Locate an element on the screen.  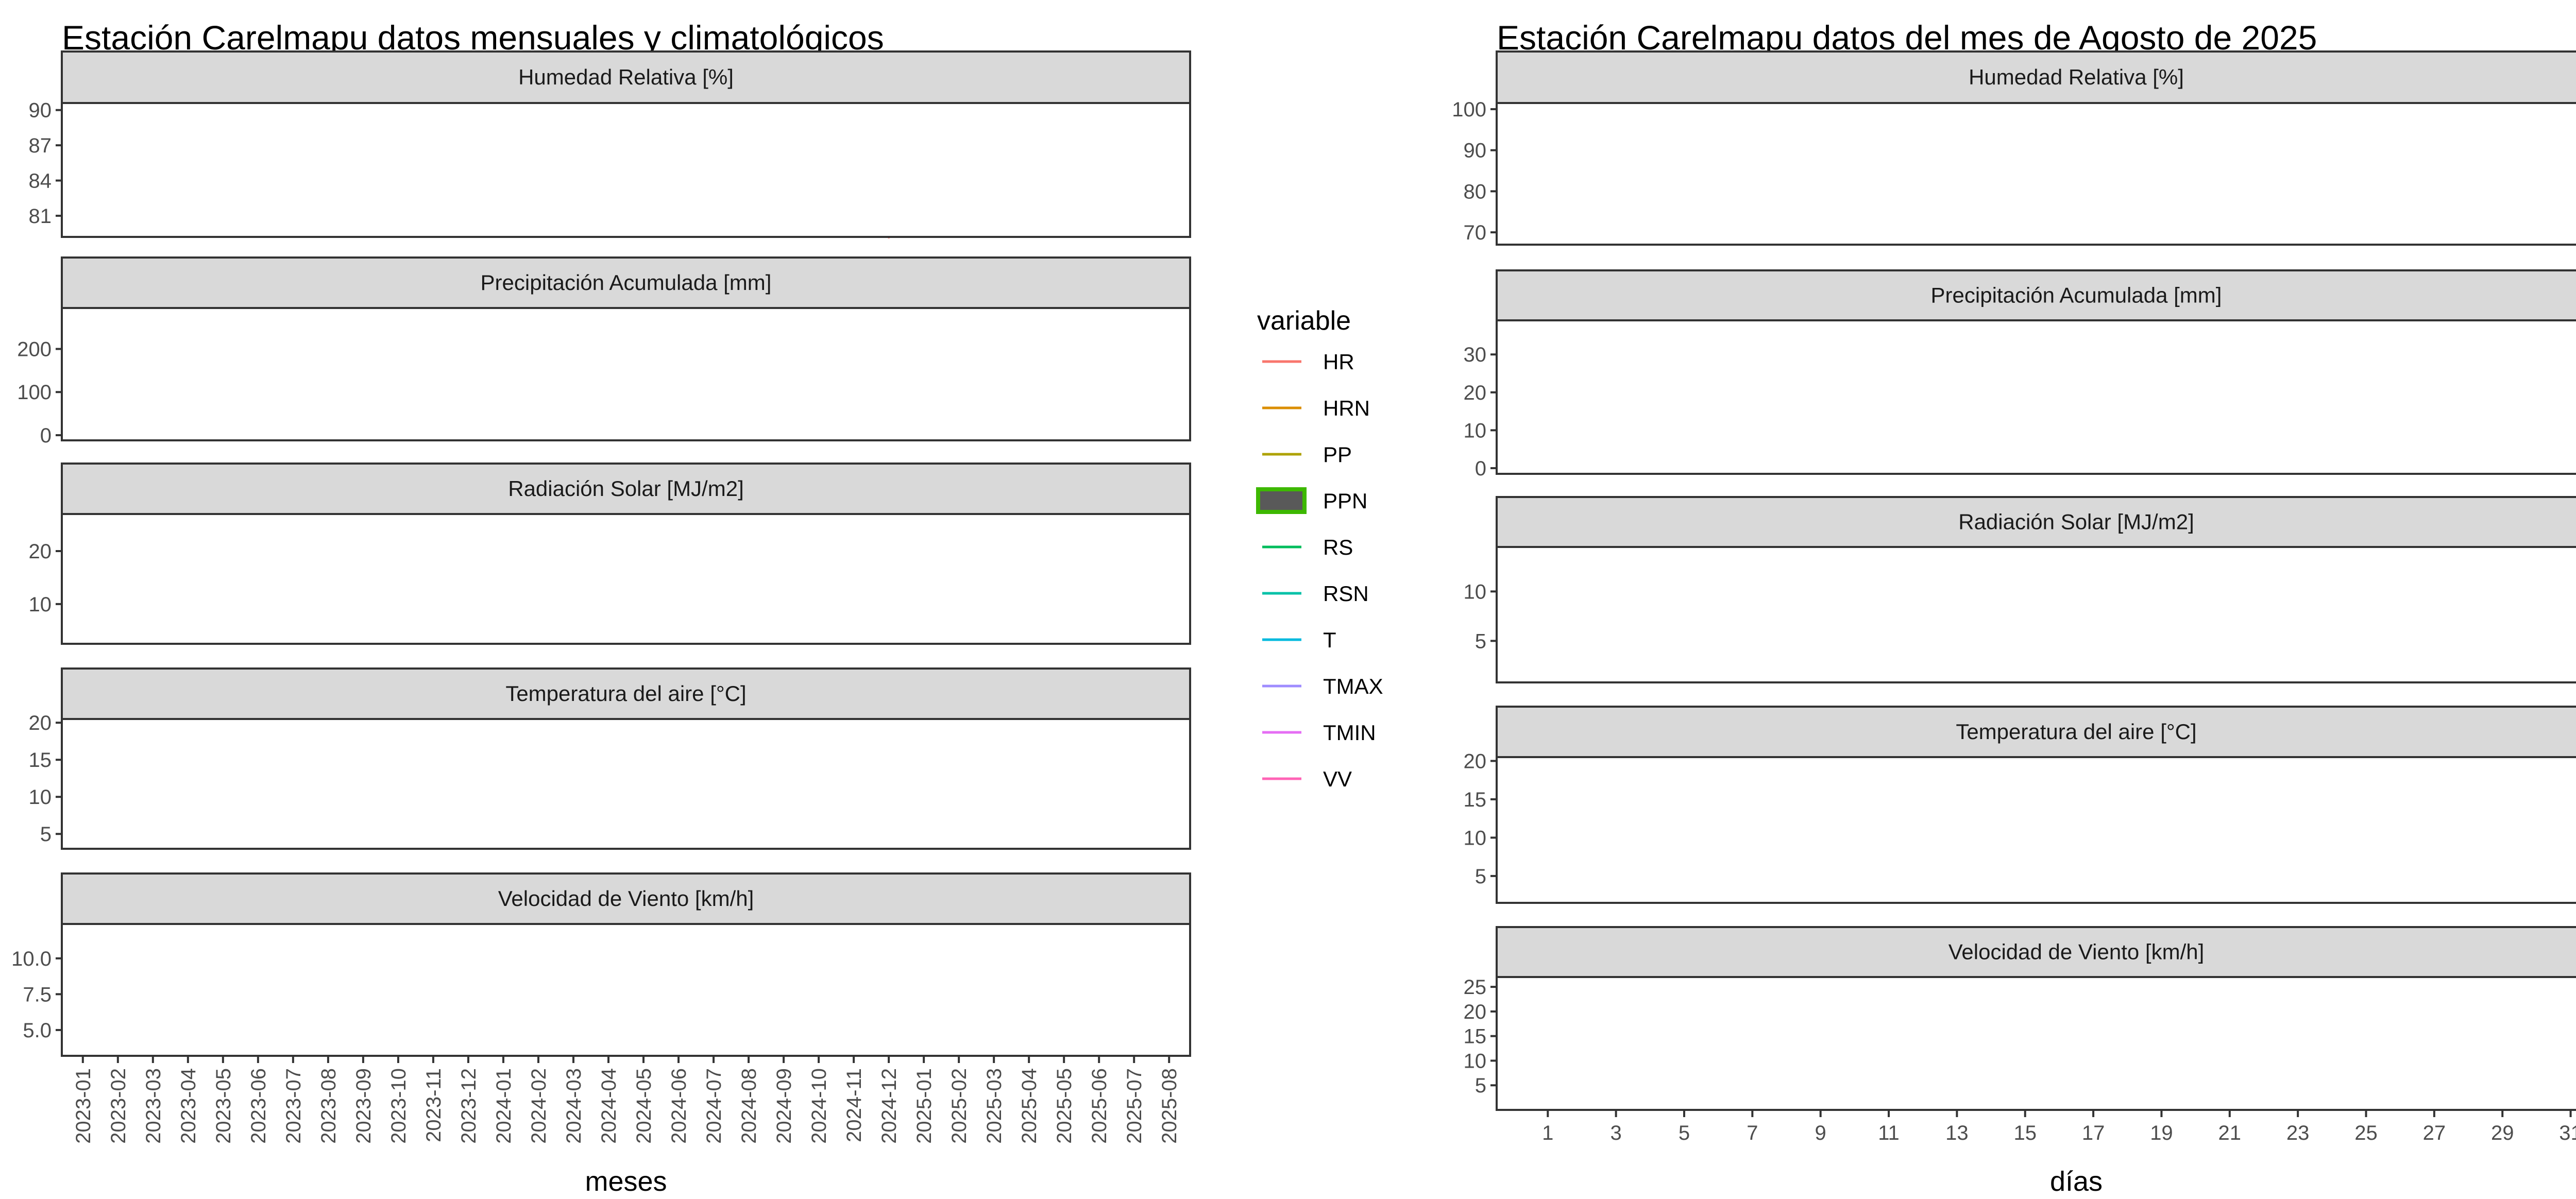
x-tick-label: 2025-03 is located at coordinates (994, 1106).